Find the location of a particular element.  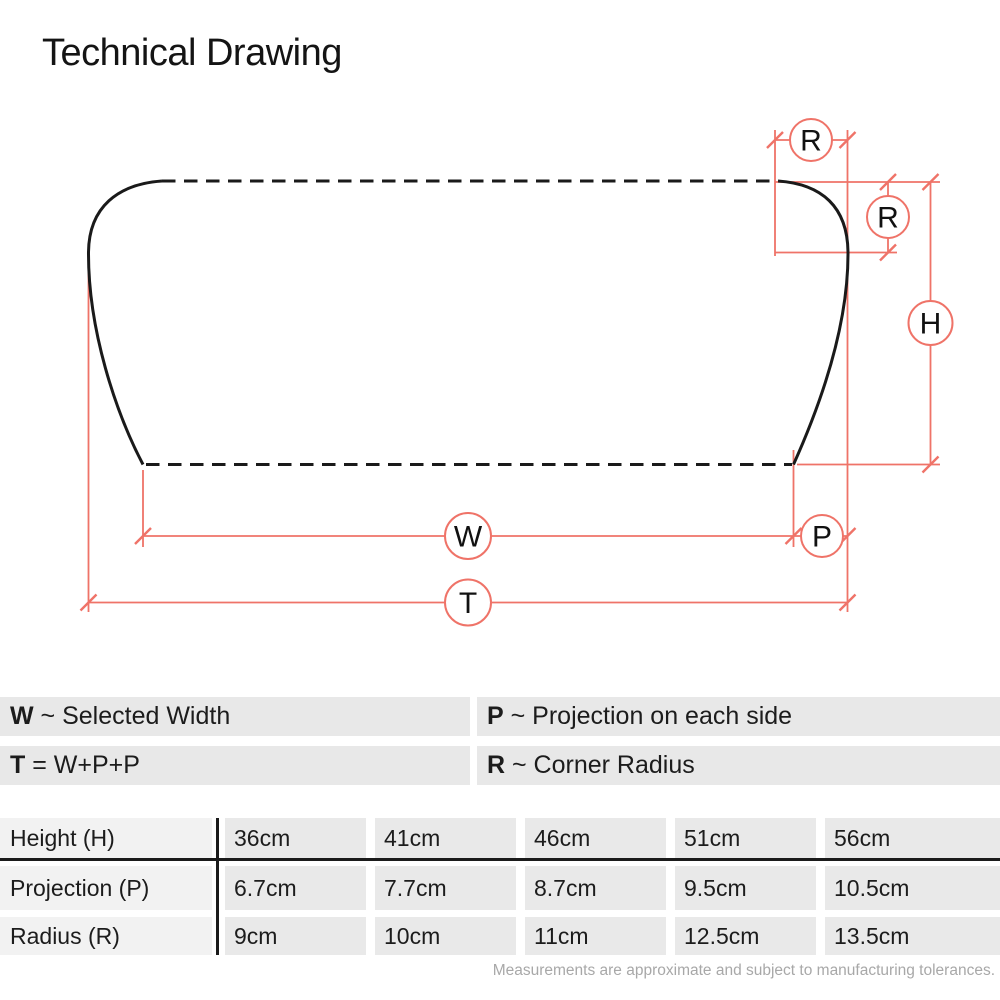

radius-side-bubble is located at coordinates (888, 217).